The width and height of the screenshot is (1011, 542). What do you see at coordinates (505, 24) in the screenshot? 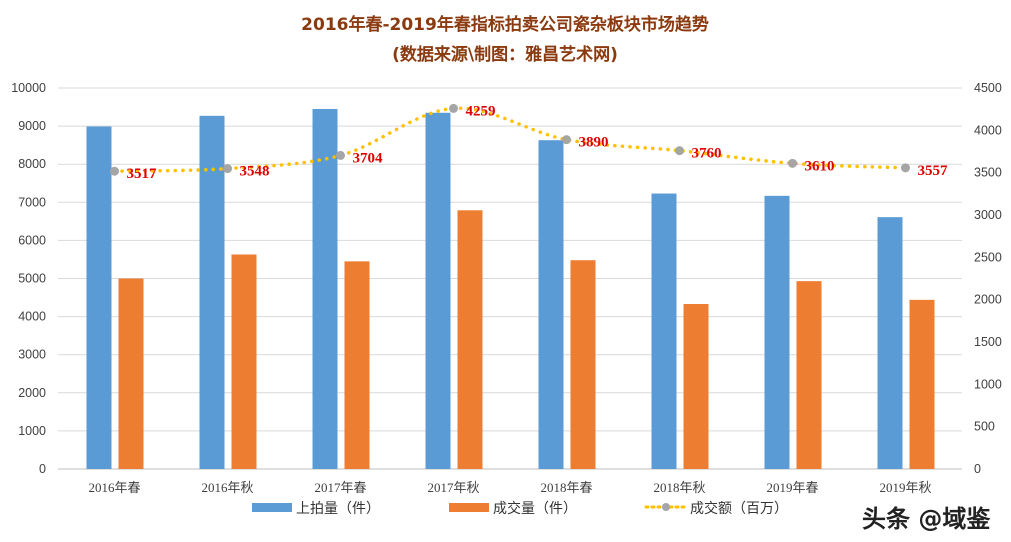
I see `chart-title: 2016年春-2019年春指标拍卖公司瓷杂板块市场趋势` at bounding box center [505, 24].